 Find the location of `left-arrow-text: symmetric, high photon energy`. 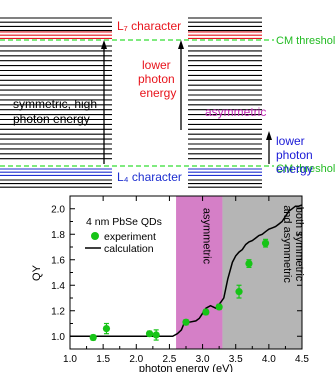

left-arrow-text: symmetric, high photon energy is located at coordinates (56, 111).